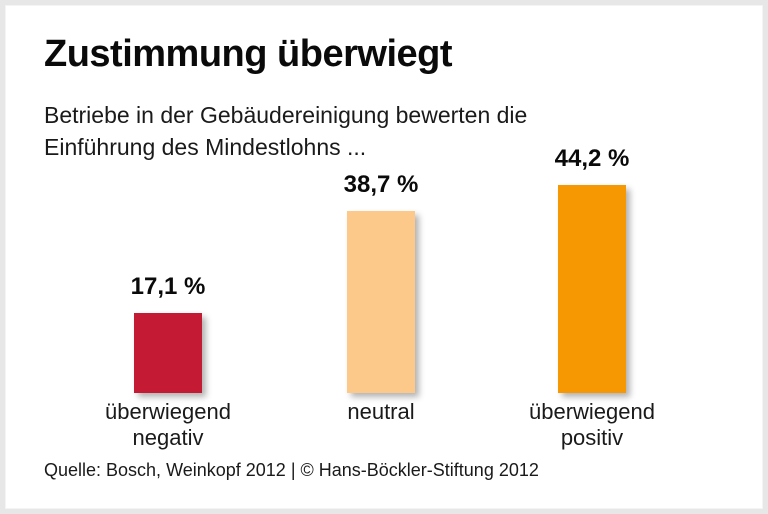  I want to click on bar-value-label: 38,7 %, so click(381, 184).